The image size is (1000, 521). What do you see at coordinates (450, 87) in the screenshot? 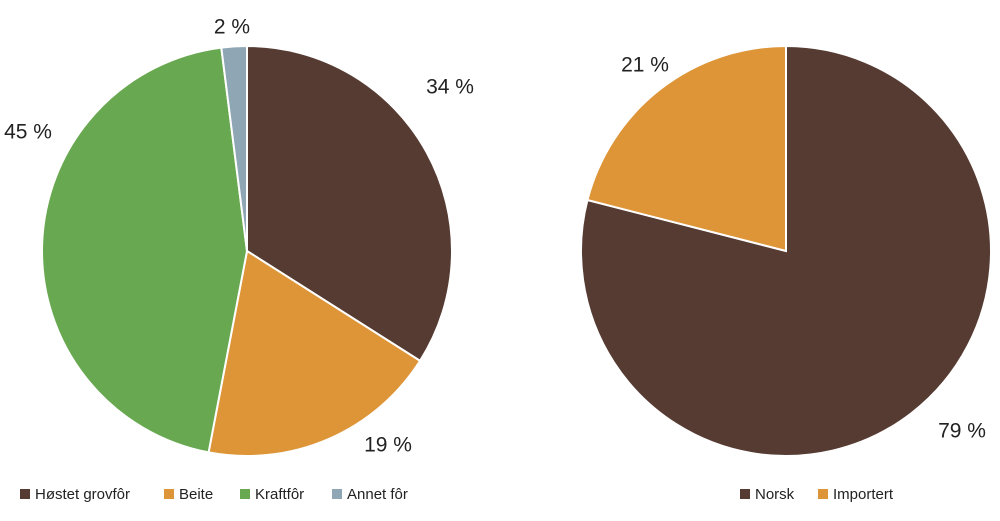
I see `value-label: 34 %` at bounding box center [450, 87].